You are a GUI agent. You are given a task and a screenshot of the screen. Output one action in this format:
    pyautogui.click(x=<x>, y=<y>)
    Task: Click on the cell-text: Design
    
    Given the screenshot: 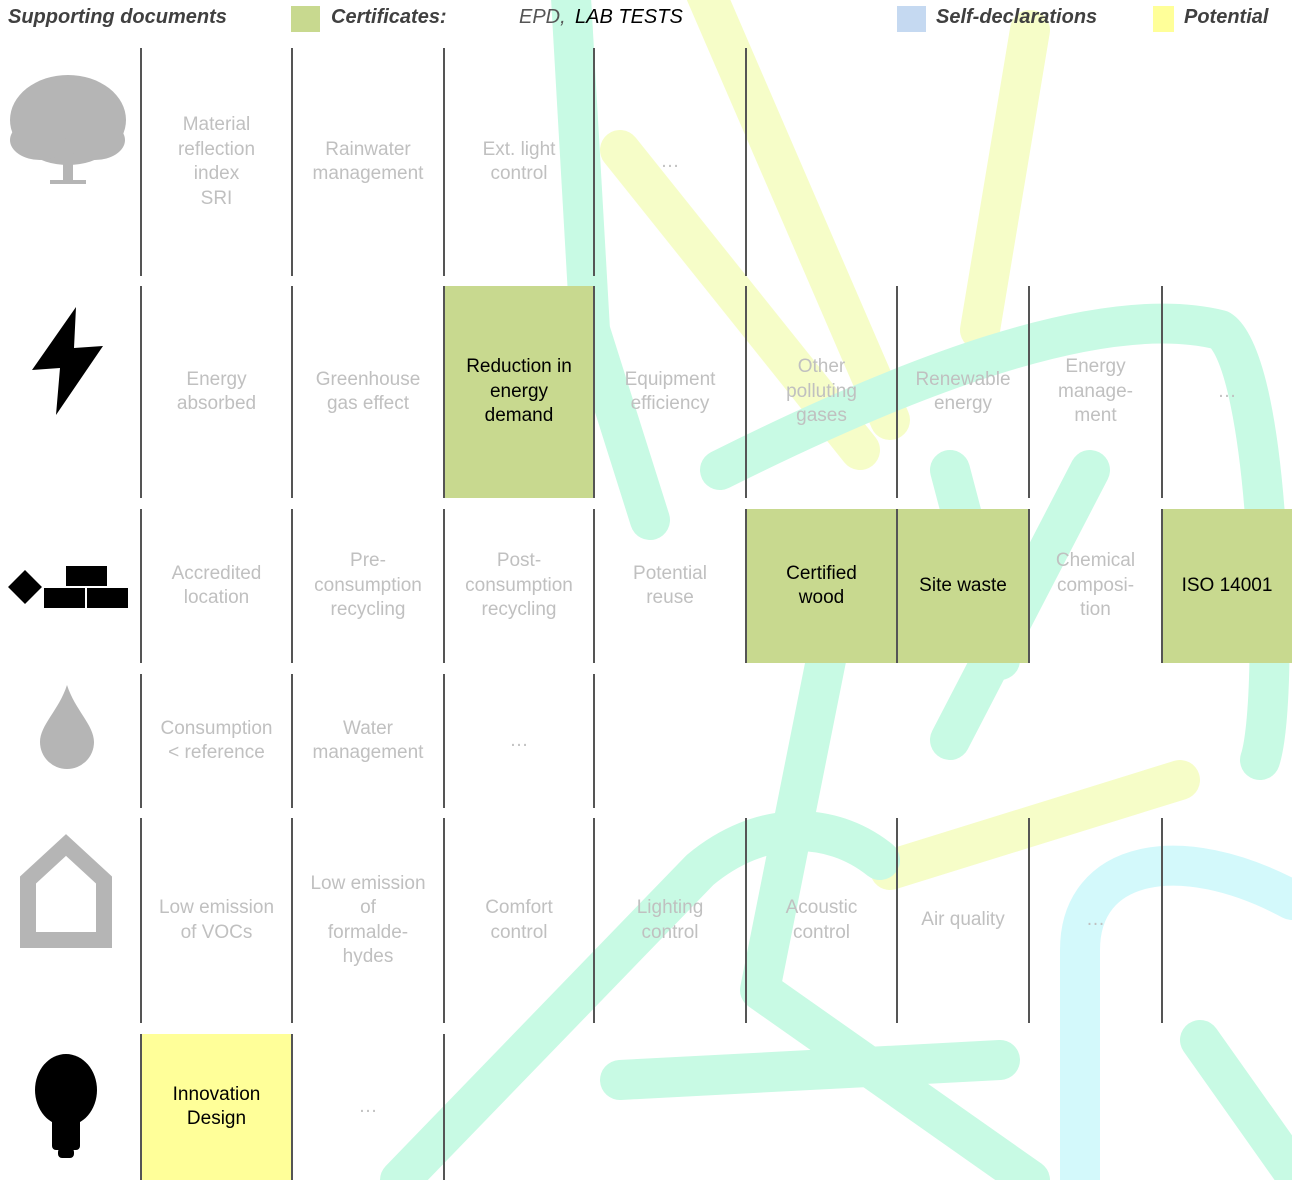 What is the action you would take?
    pyautogui.click(x=216, y=1118)
    